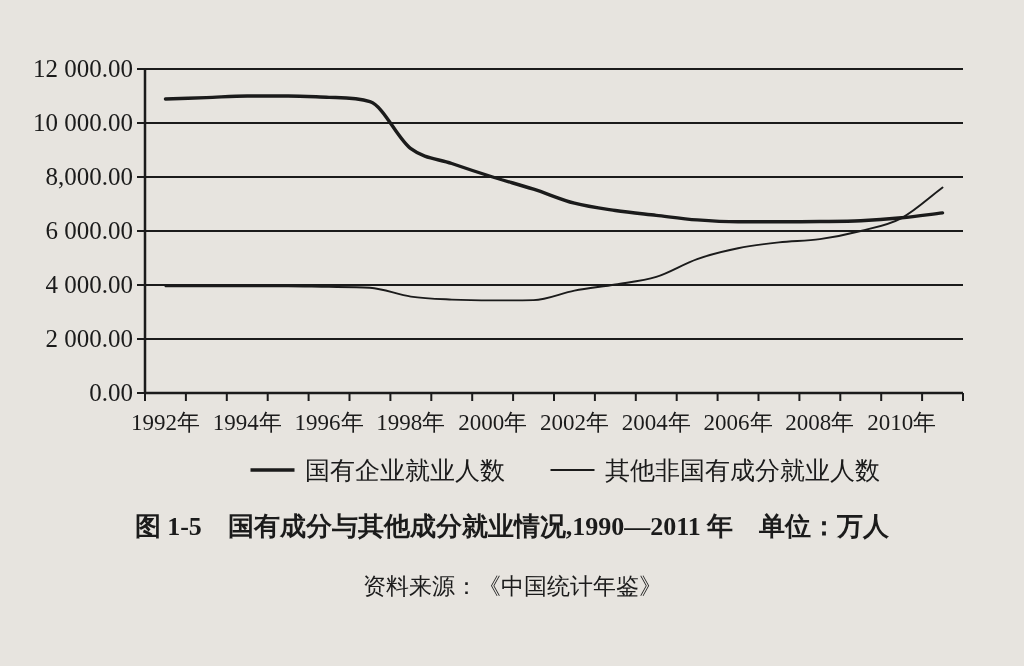 The width and height of the screenshot is (1024, 666). What do you see at coordinates (512, 526) in the screenshot?
I see `text: 图 1-5 国有成分与其他成分就业情况,1990—2011 年 单位：万人` at bounding box center [512, 526].